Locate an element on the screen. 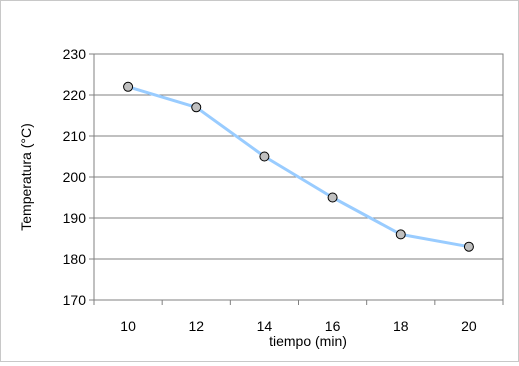 The image size is (519, 366). x-axis-title: tiempo (min) is located at coordinates (308, 341).